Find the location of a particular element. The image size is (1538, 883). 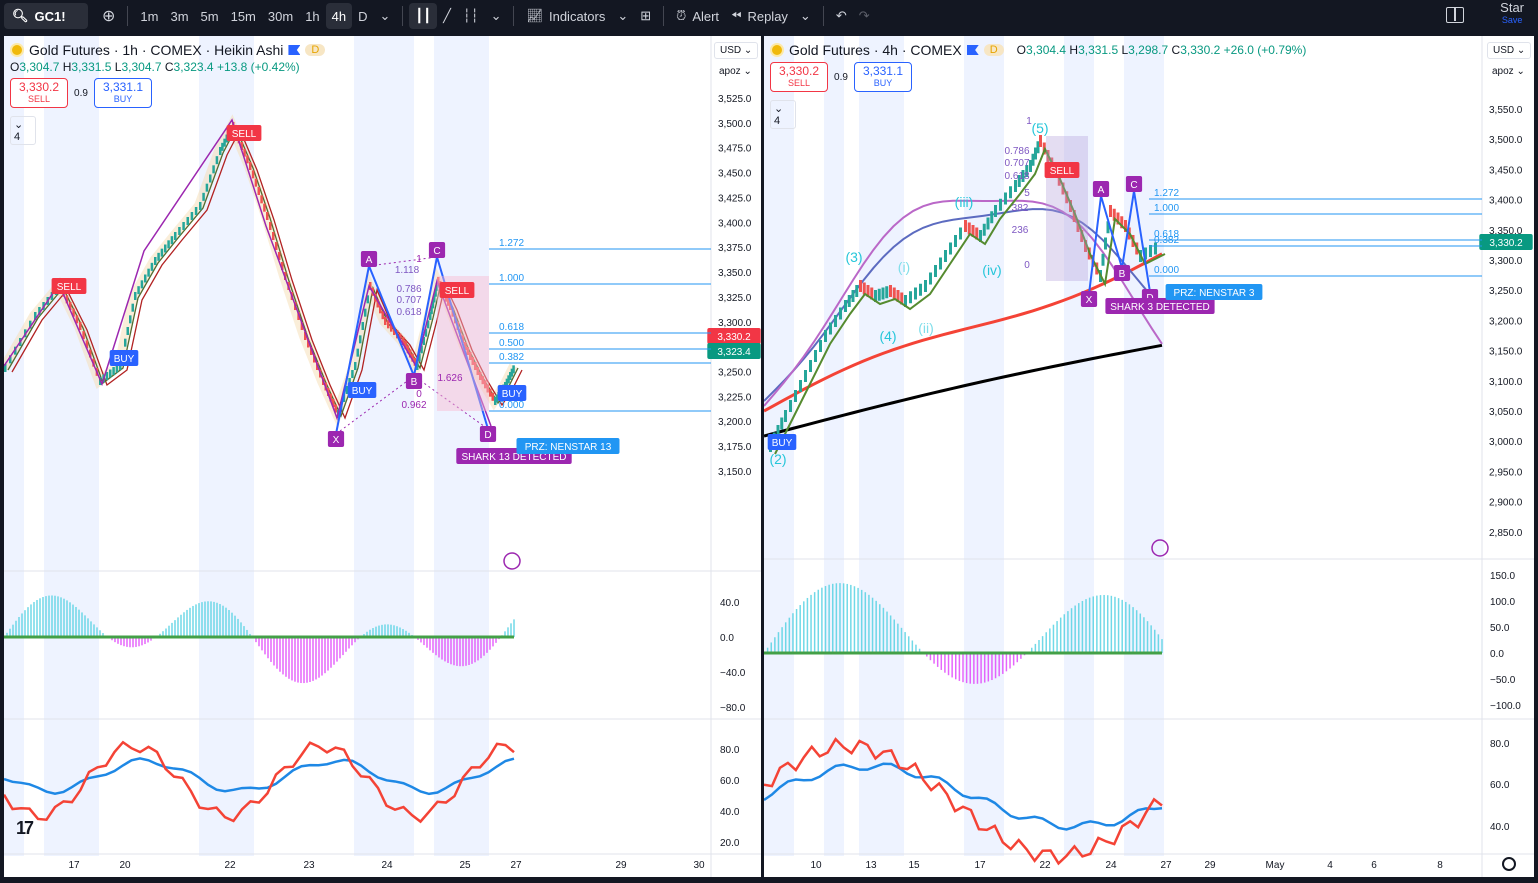

timeframe-4h: 4h is located at coordinates (339, 16).